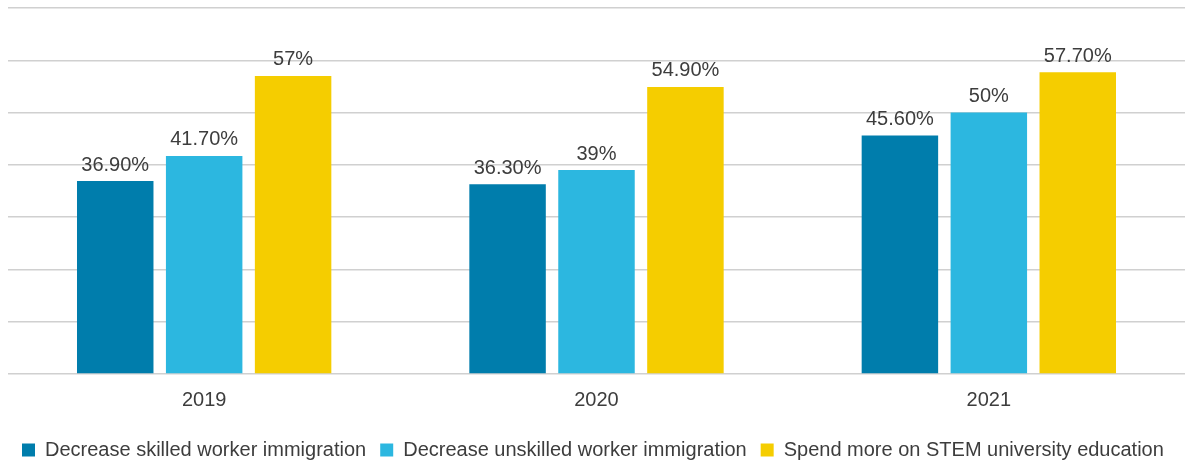 This screenshot has height=470, width=1185. Describe the element at coordinates (206, 448) in the screenshot. I see `legend-label: Decrease skilled worker immigration` at that location.